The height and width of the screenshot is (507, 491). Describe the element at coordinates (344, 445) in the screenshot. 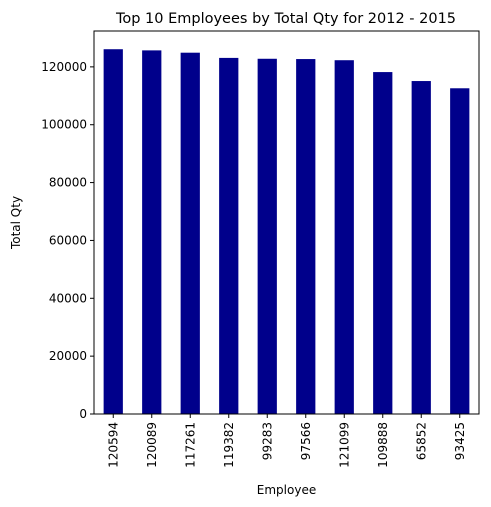

I see `x-tick-label: 121099` at that location.